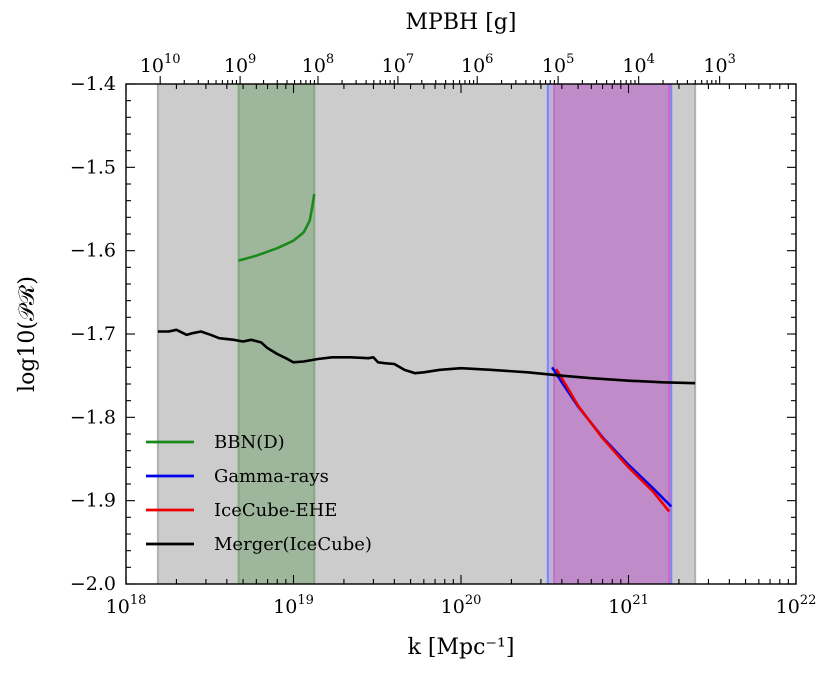 Image resolution: width=832 pixels, height=676 pixels. I want to click on top-axis-label: MPBH [g], so click(461, 22).